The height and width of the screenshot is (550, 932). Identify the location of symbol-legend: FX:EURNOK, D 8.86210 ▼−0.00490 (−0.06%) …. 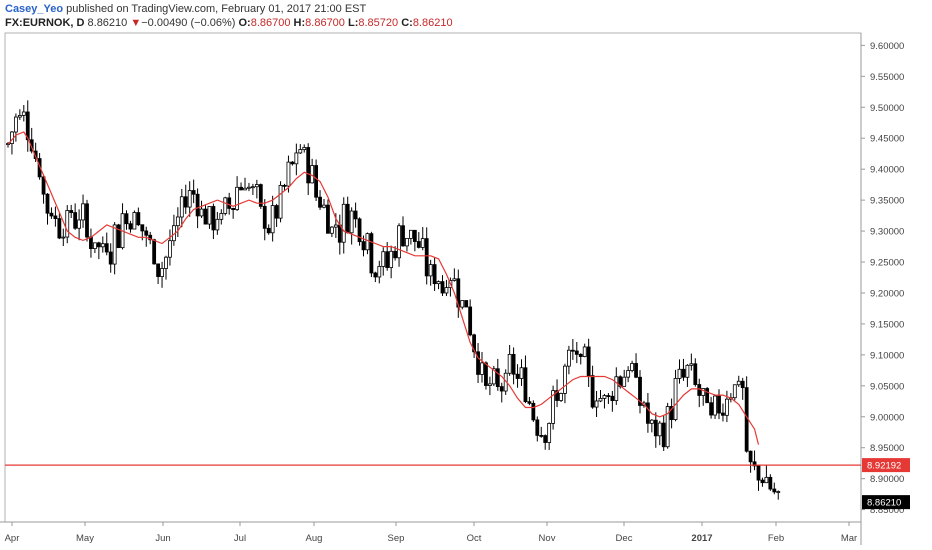
(229, 23).